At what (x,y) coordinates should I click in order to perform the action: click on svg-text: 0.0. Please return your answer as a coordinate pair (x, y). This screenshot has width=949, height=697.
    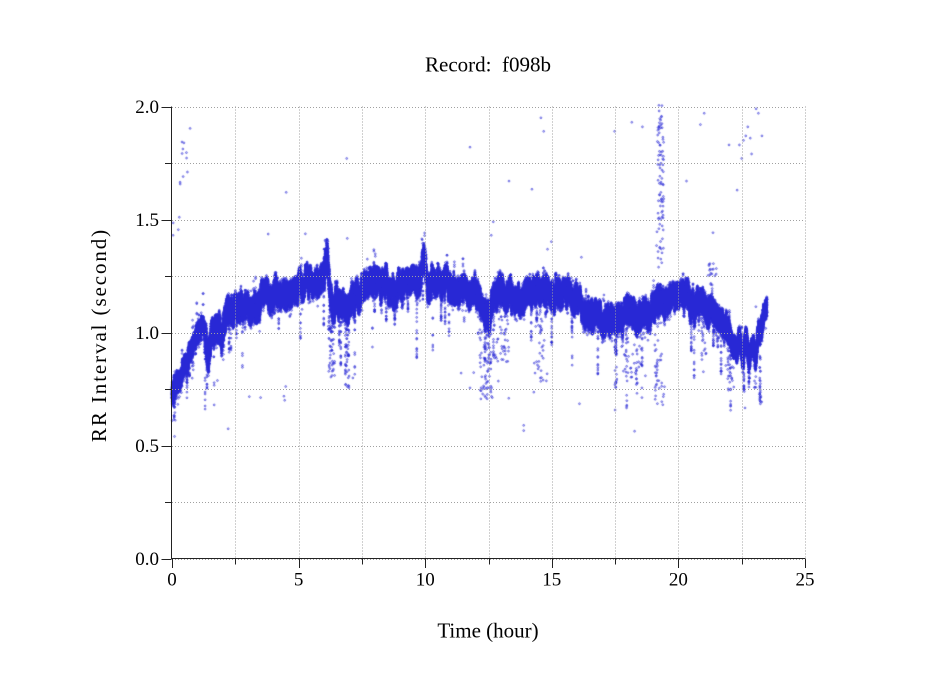
    Looking at the image, I should click on (147, 559).